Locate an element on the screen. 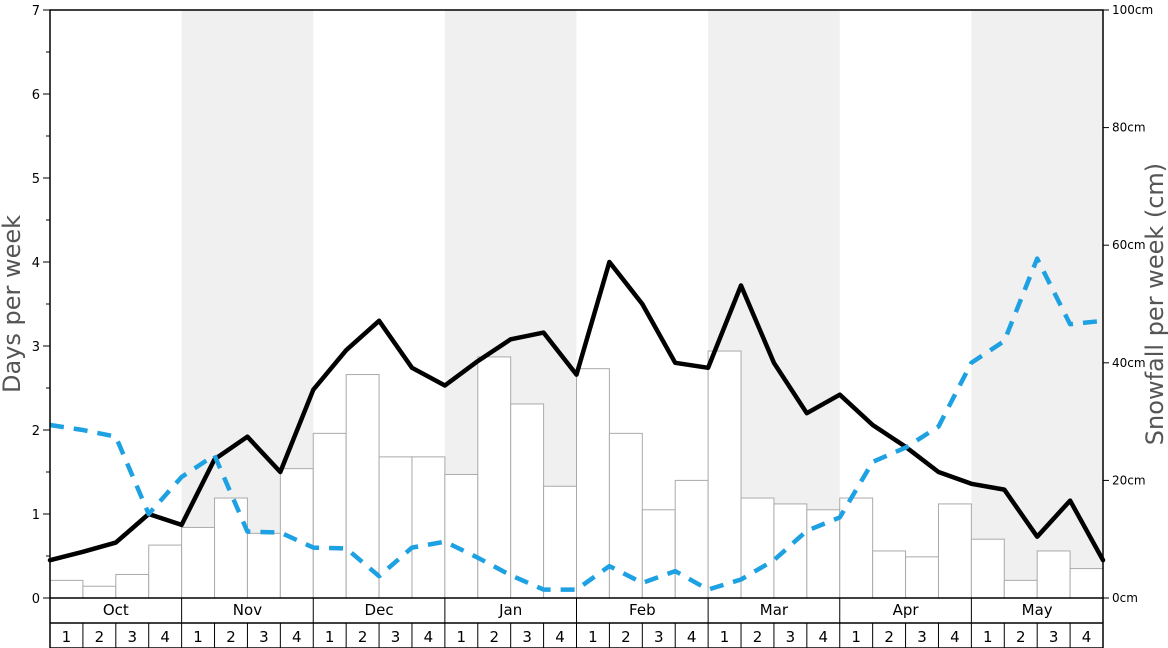 The height and width of the screenshot is (648, 1168). left-axis-tick-label: 0 is located at coordinates (36, 599).